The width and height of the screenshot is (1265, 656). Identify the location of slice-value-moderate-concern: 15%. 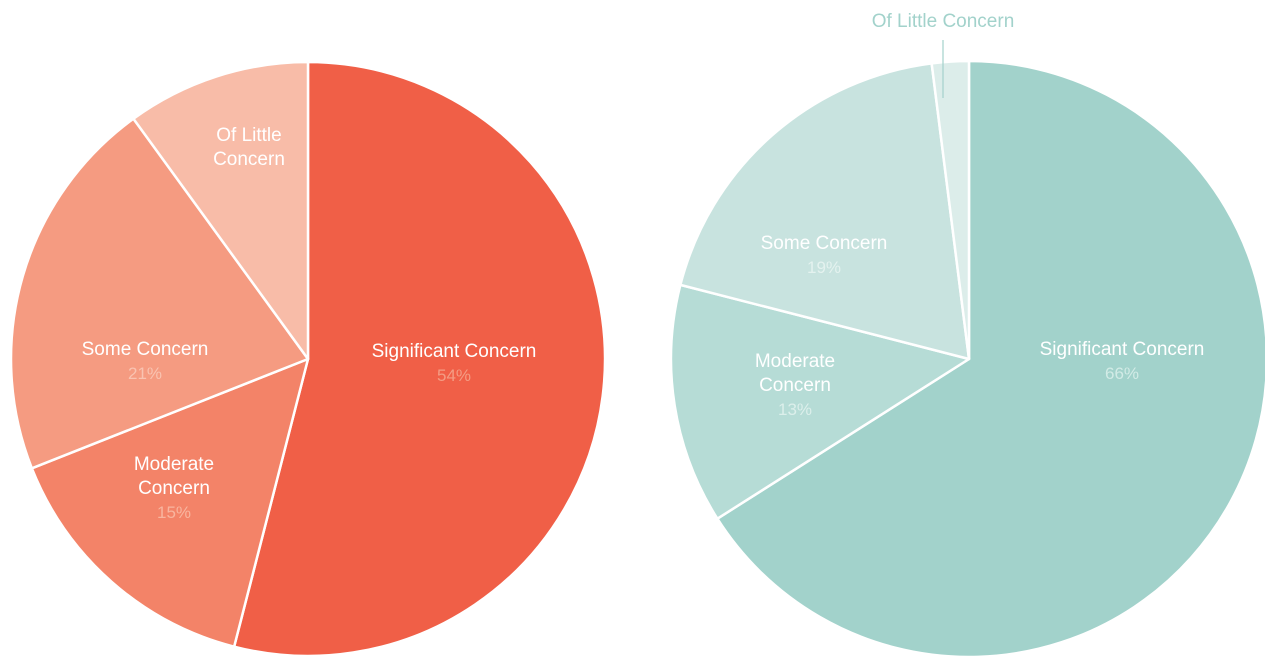
(174, 512).